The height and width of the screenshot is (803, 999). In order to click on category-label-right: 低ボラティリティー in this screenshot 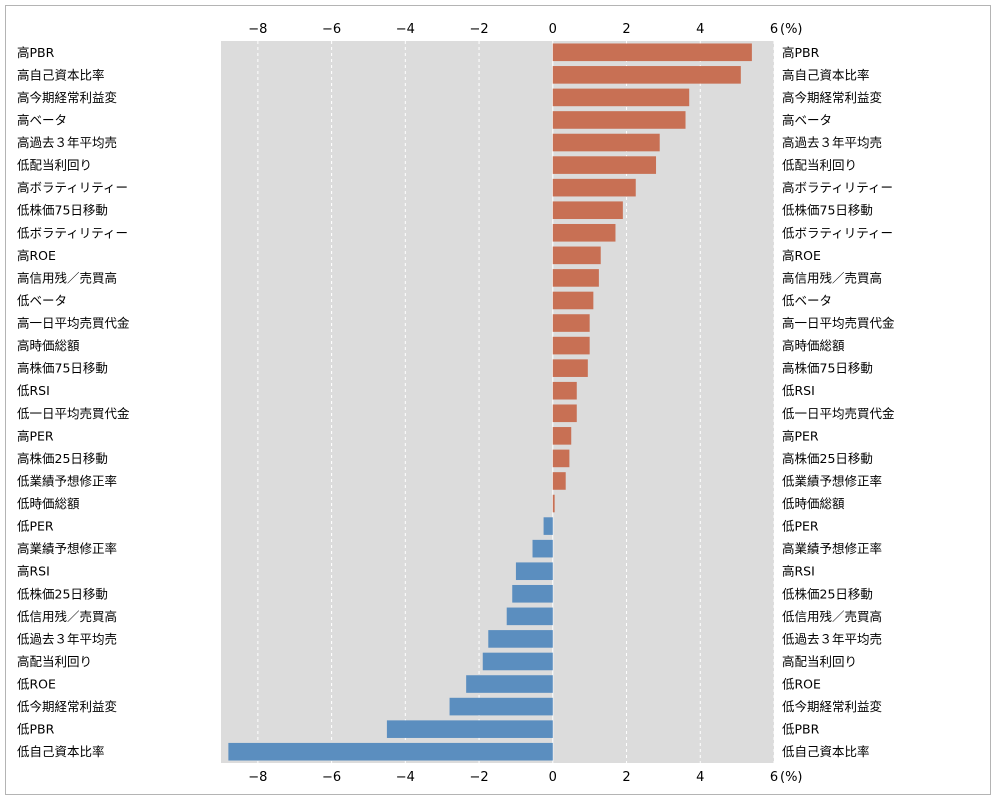, I will do `click(837, 232)`.